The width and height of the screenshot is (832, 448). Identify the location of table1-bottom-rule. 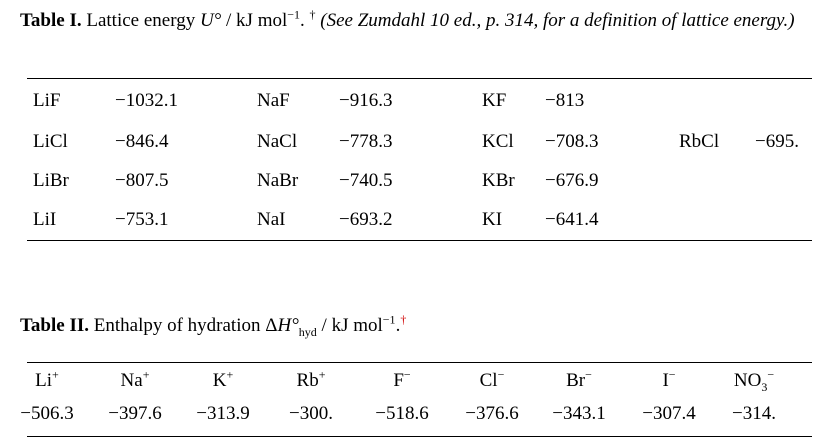
(419, 240).